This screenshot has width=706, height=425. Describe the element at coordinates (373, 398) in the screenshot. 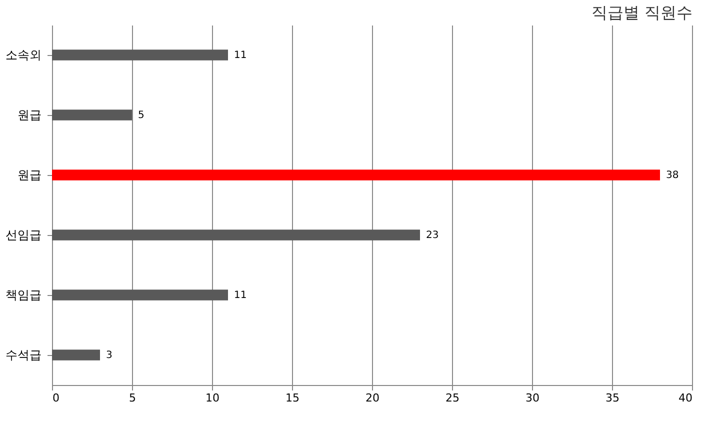

I see `x-tick-label: 20` at that location.